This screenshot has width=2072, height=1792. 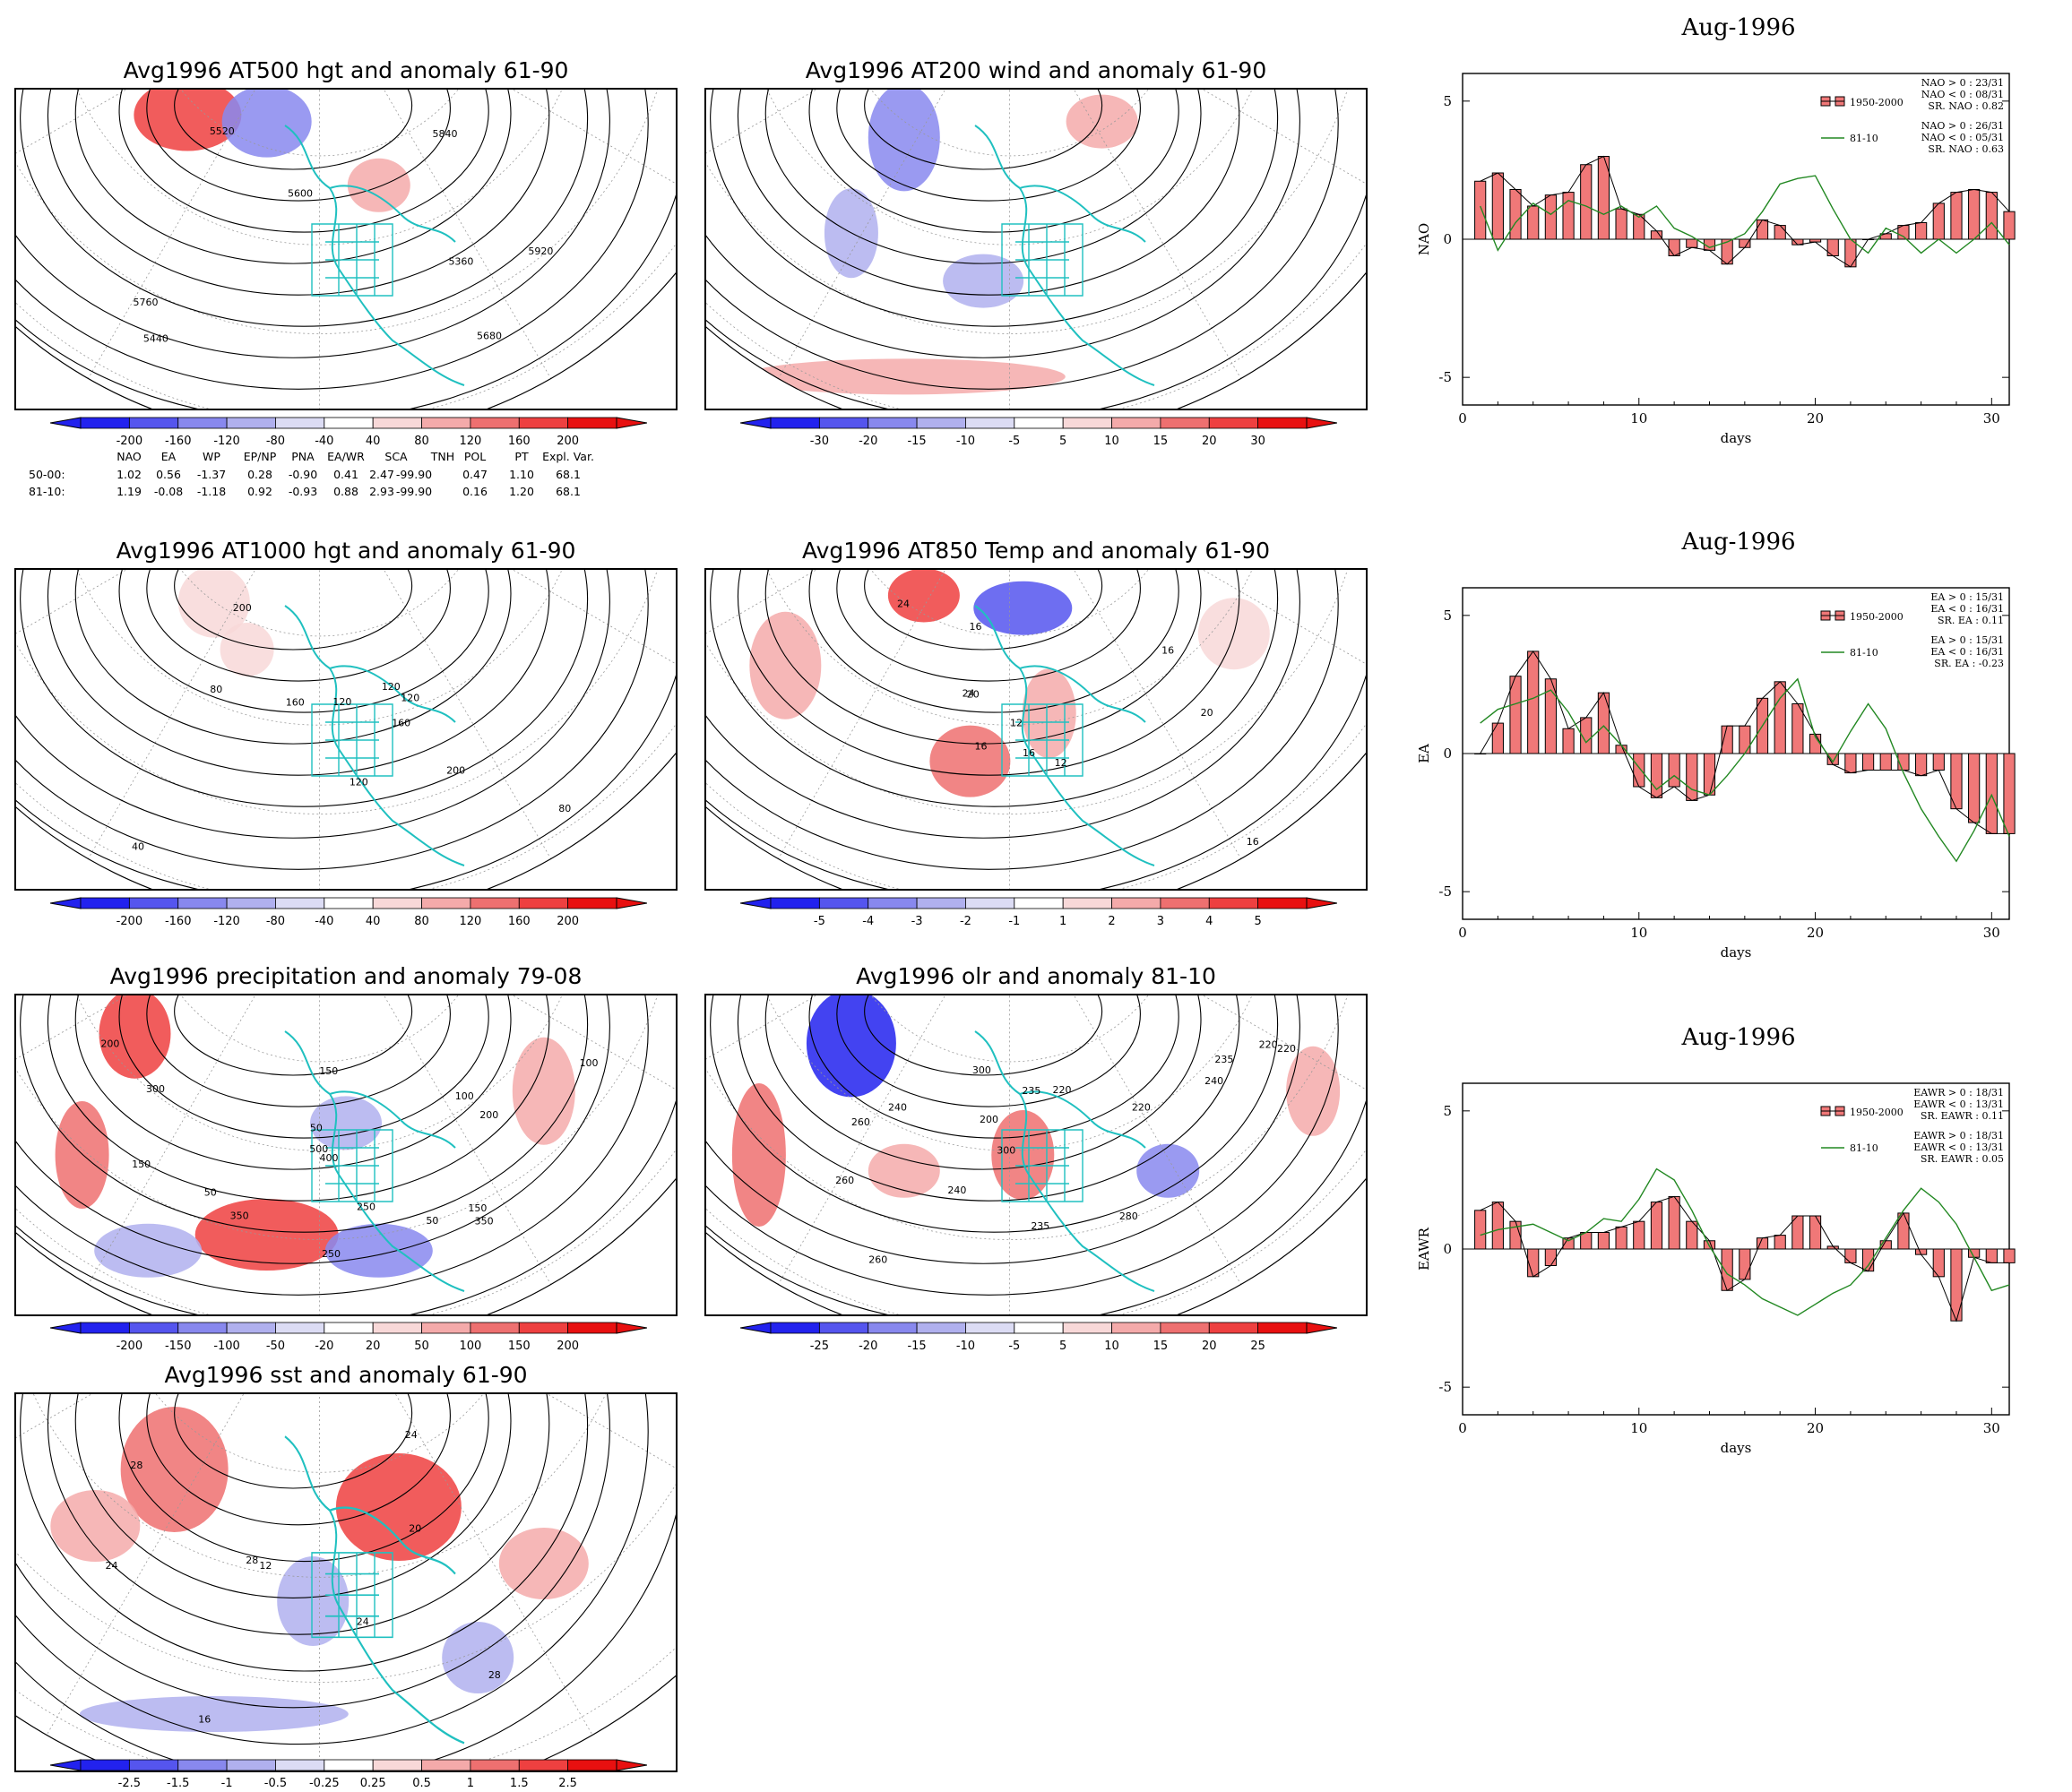 What do you see at coordinates (568, 441) in the screenshot?
I see `cbar-label: 200` at bounding box center [568, 441].